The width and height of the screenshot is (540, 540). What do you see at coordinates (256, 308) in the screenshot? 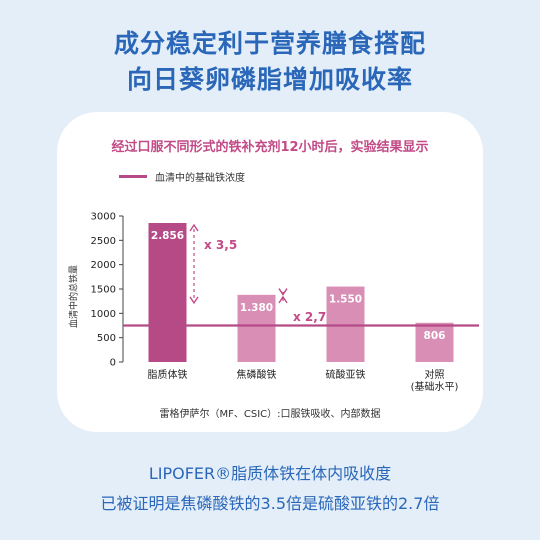
I see `bar-value-label: 1.380` at bounding box center [256, 308].